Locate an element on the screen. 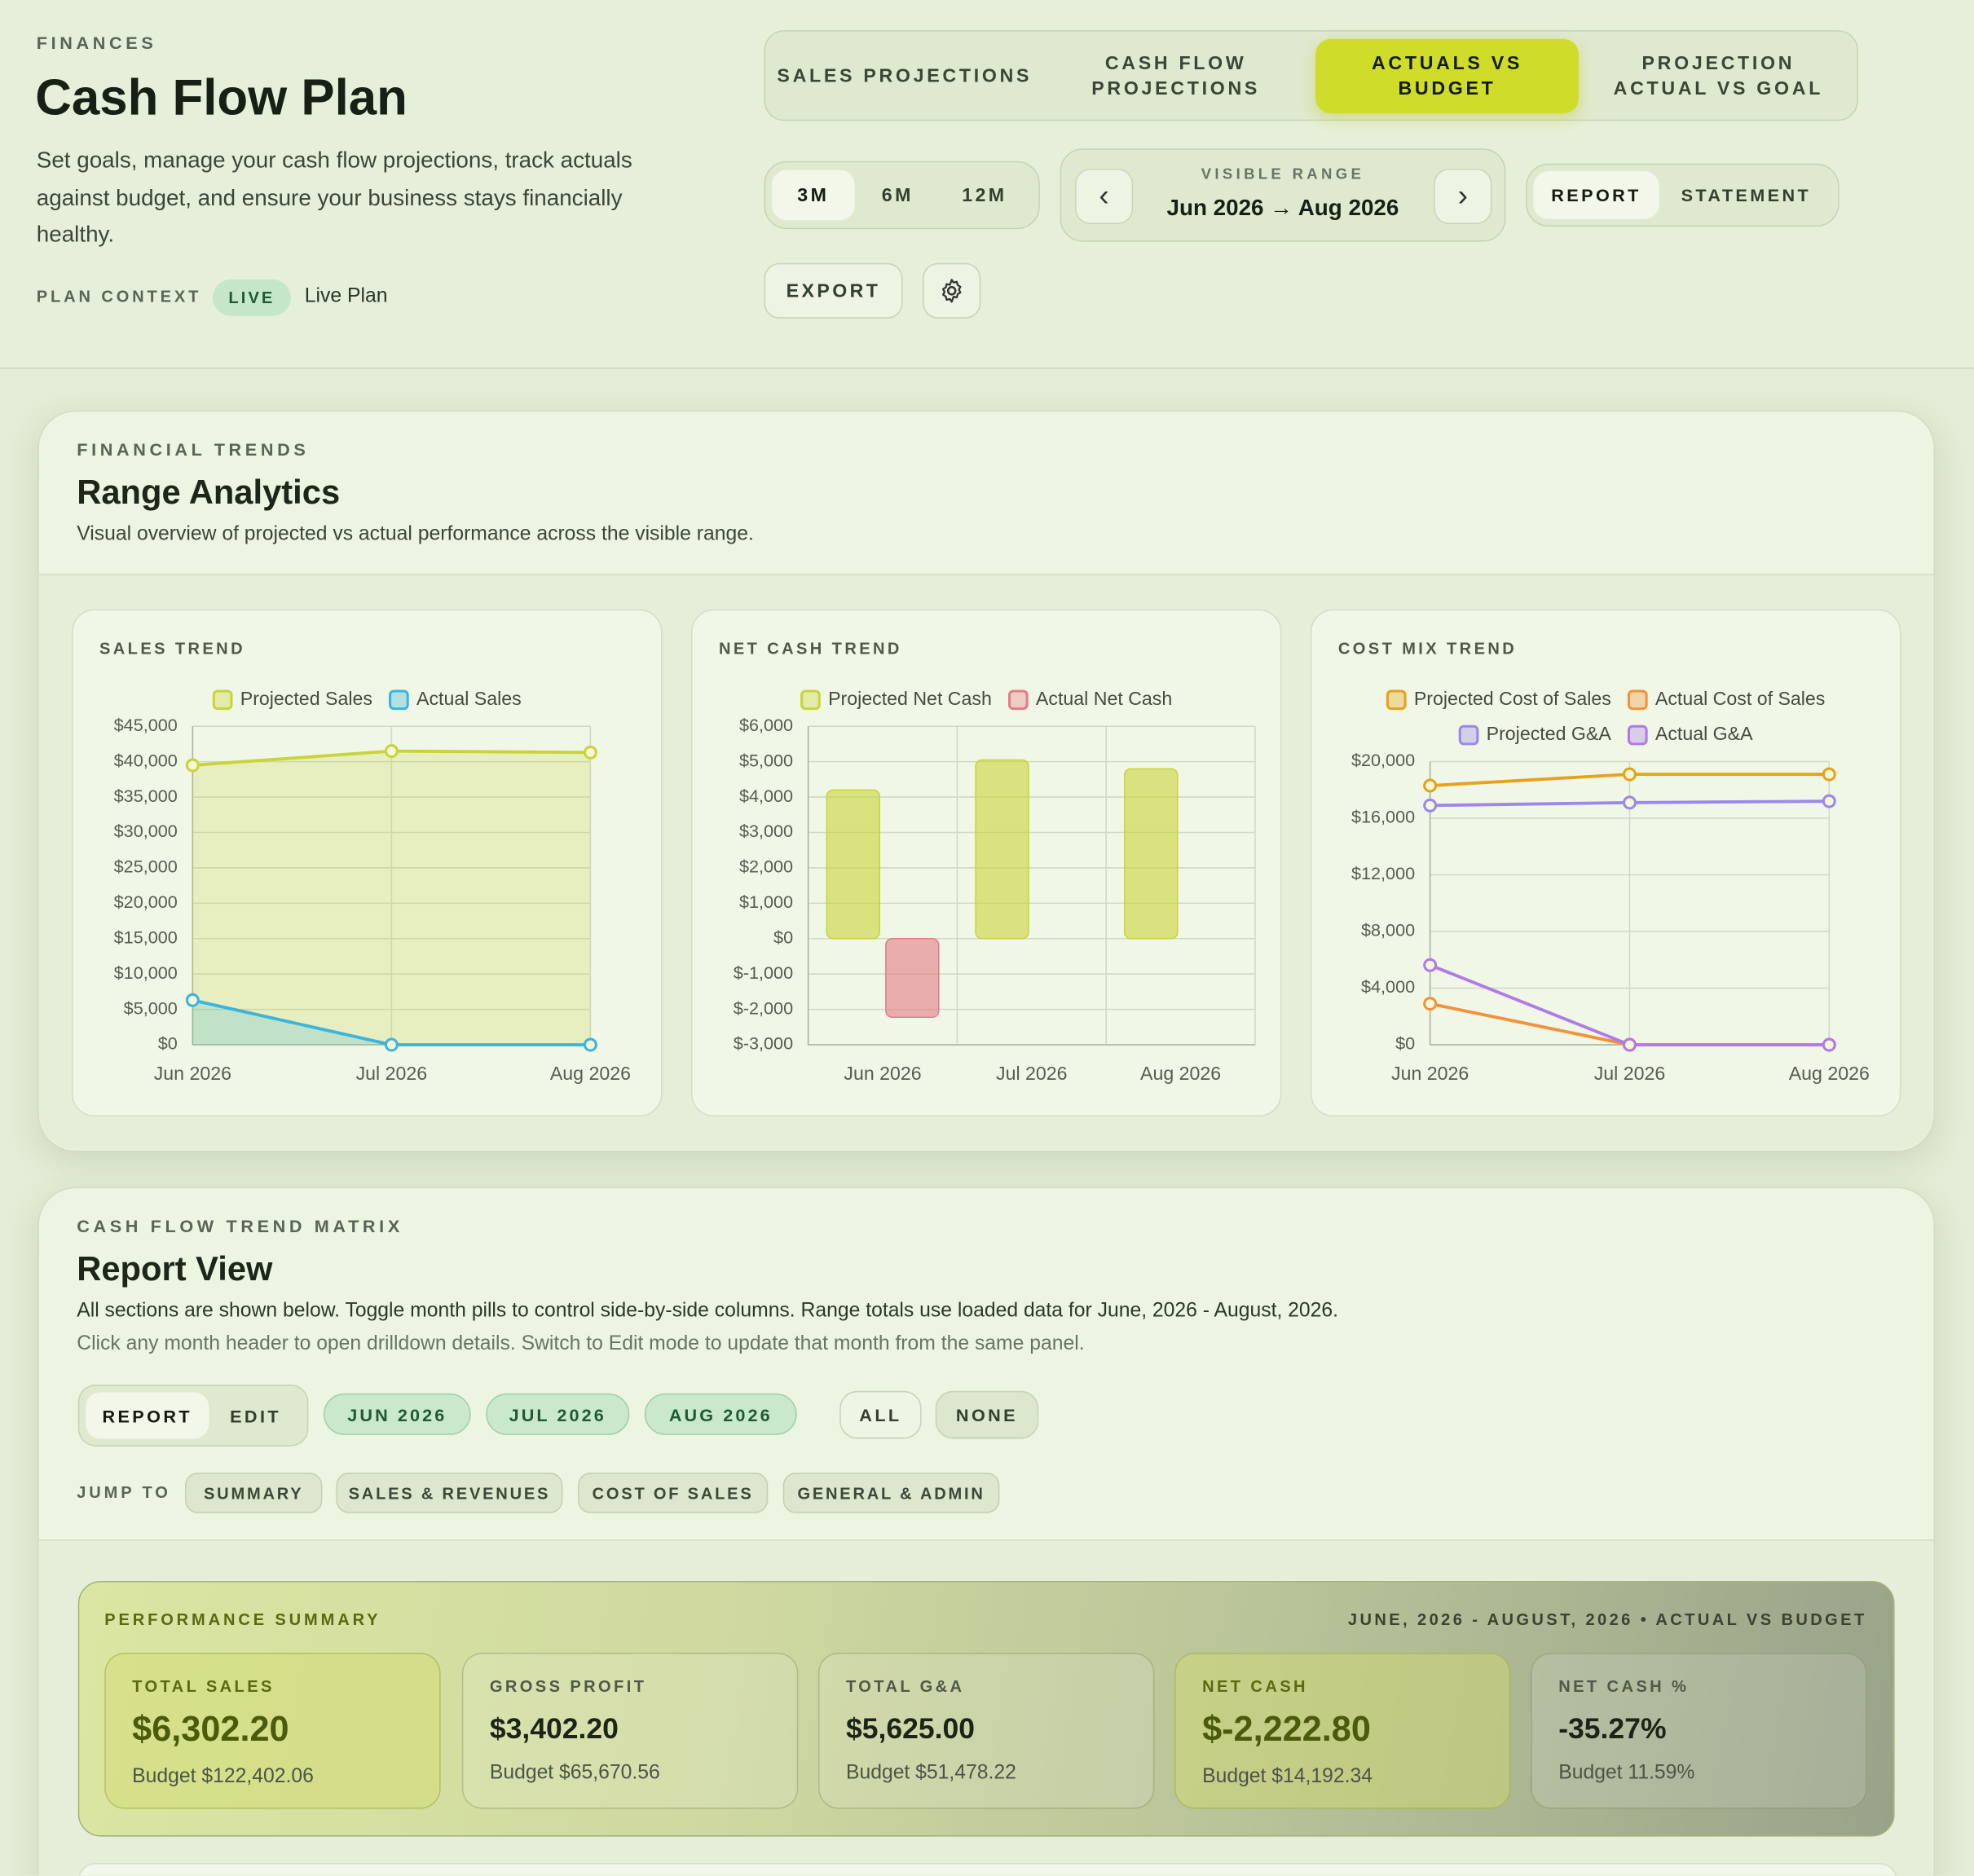 This screenshot has height=1876, width=1974. jump-pill: COST OF SALES is located at coordinates (673, 1493).